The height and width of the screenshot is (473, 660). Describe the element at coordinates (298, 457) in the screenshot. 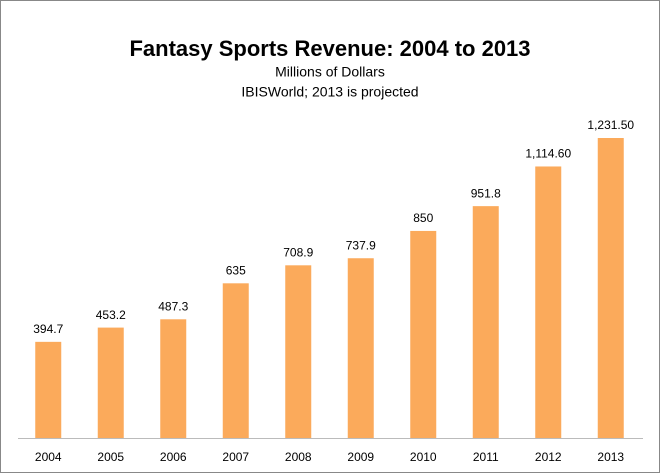

I see `x-tick-label: 2008` at that location.